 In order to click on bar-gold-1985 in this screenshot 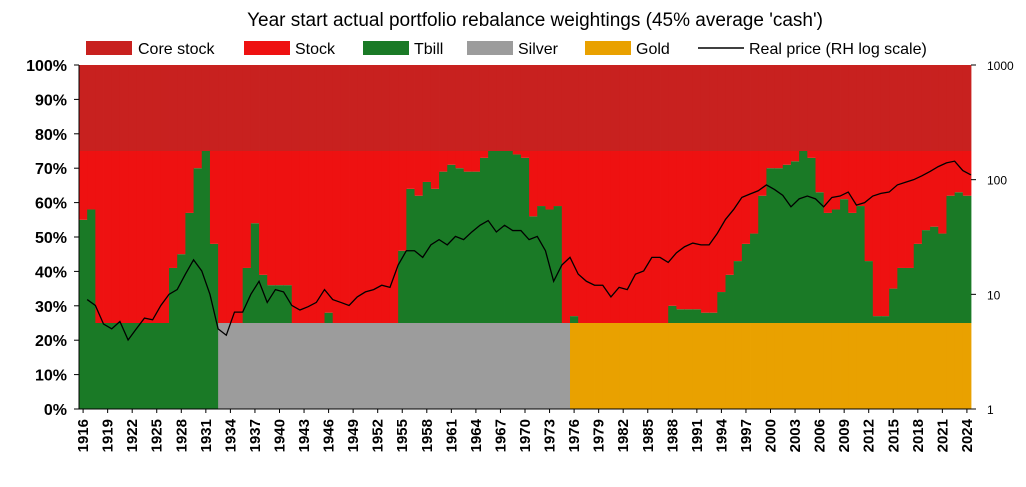, I will do `click(648, 366)`.